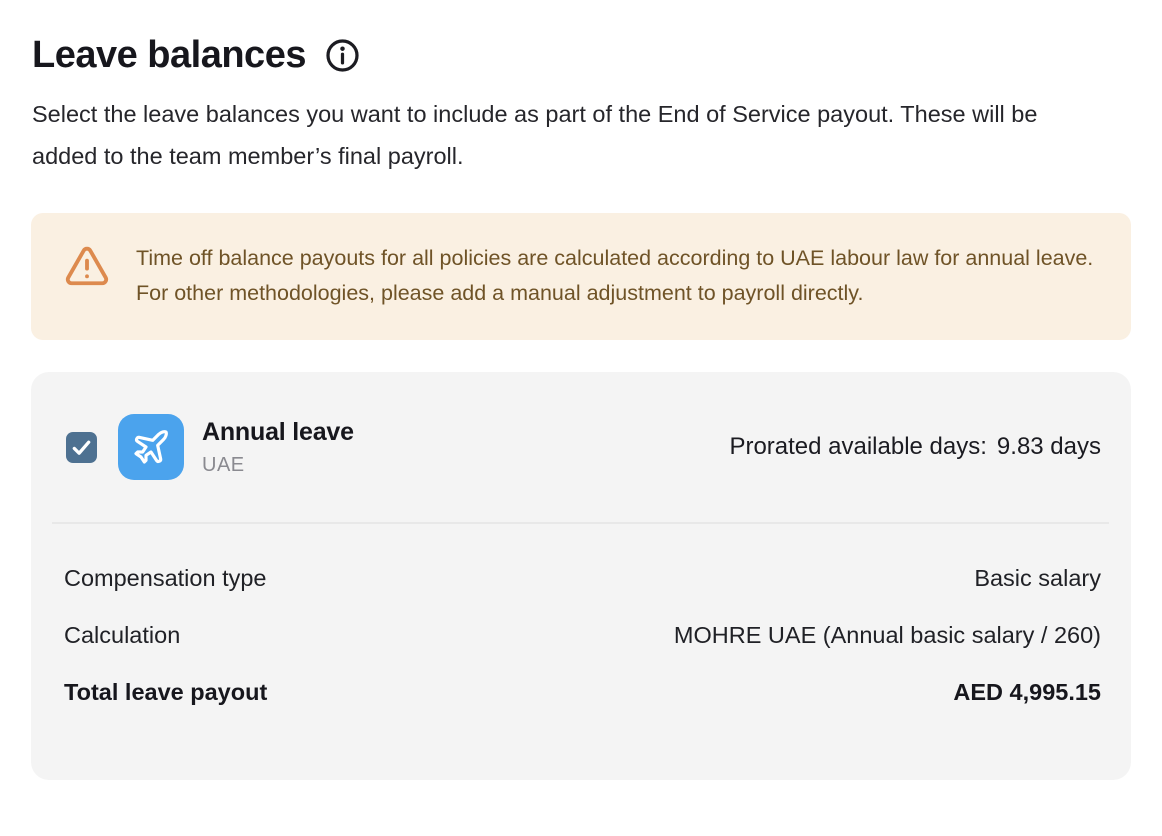 The image size is (1162, 836). I want to click on detail-label: Compensation type, so click(165, 578).